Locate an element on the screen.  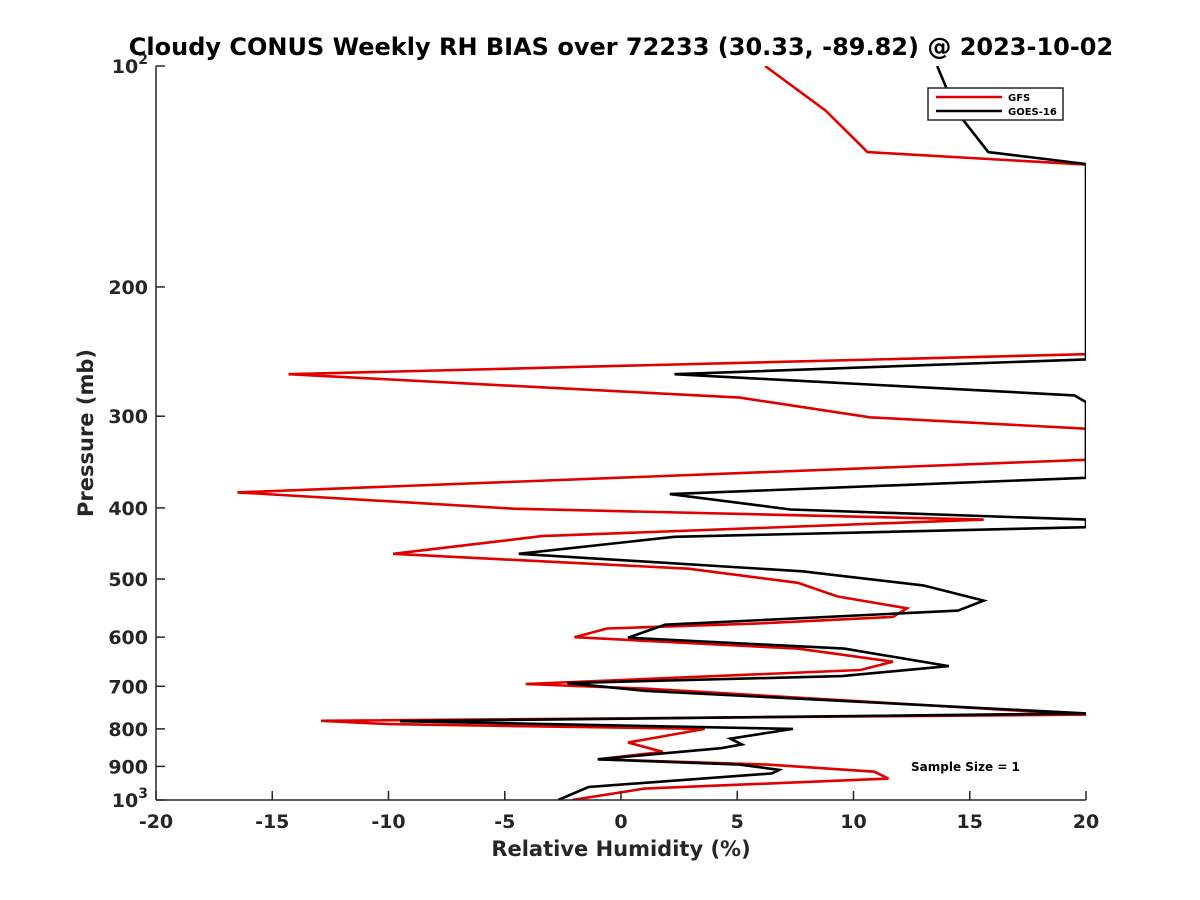
legend-label-goes16: GOES-16 is located at coordinates (1032, 112).